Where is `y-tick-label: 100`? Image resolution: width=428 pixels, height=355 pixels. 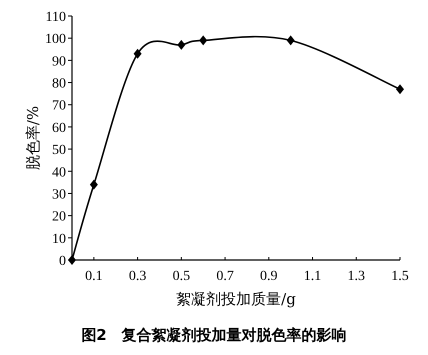 y-tick-label: 100 is located at coordinates (55, 40).